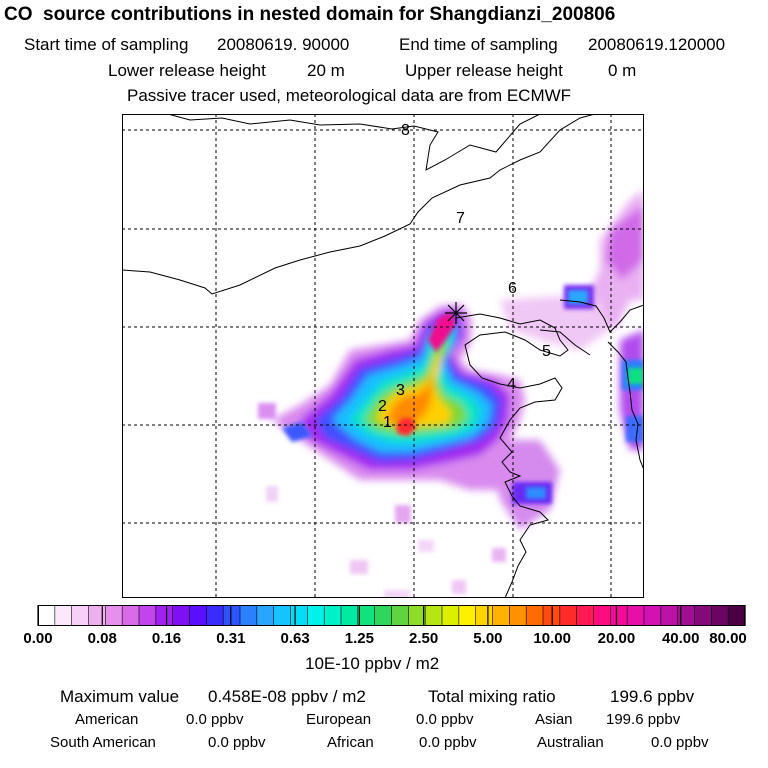 Image resolution: width=768 pixels, height=768 pixels. Describe the element at coordinates (728, 638) in the screenshot. I see `colorbar-tick-label: 80.00` at that location.